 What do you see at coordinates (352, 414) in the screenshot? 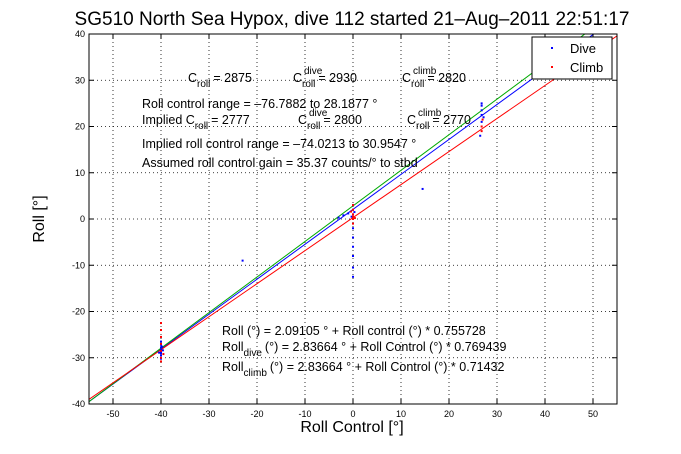
I see `x-tick-label: 0` at bounding box center [352, 414].